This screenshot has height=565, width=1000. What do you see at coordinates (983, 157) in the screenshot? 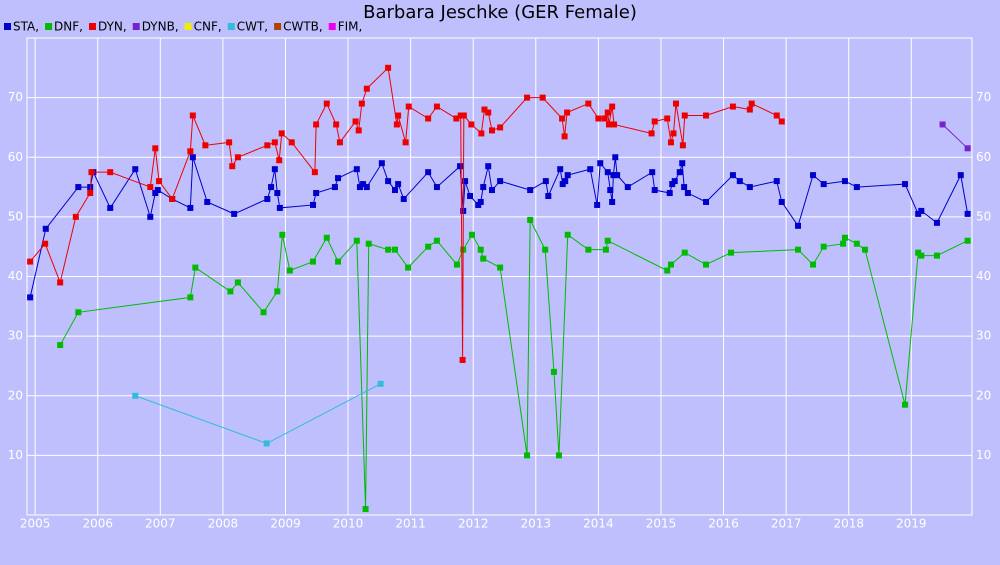
I see `y-tick-label-right: 60` at bounding box center [983, 157].